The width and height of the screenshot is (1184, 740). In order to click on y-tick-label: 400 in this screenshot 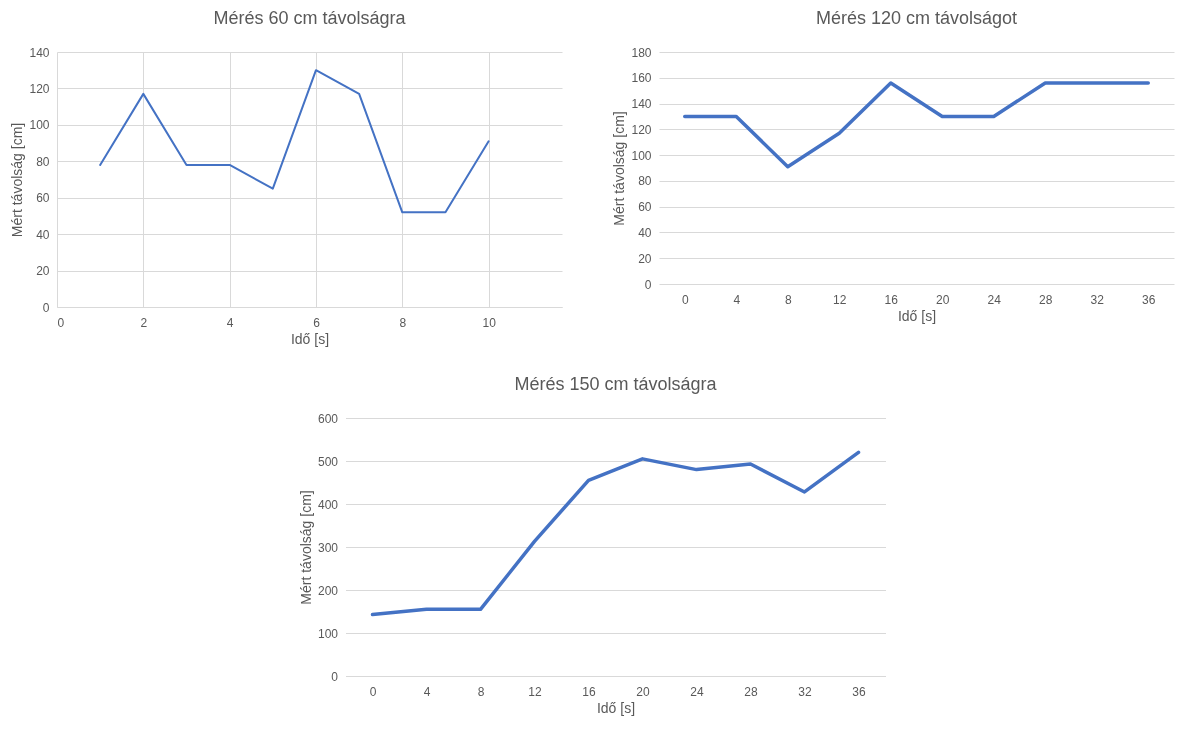, I will do `click(328, 504)`.